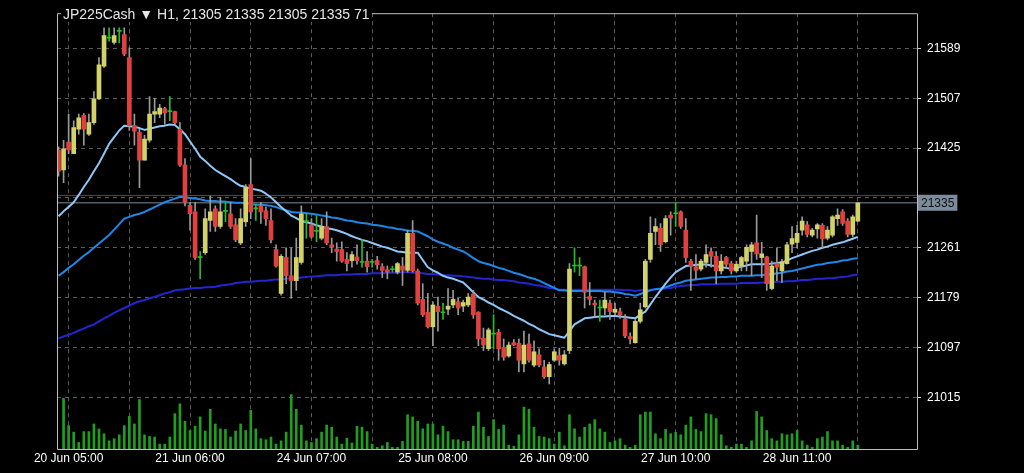  Describe the element at coordinates (944, 147) in the screenshot. I see `y-tick-label: 21425` at that location.